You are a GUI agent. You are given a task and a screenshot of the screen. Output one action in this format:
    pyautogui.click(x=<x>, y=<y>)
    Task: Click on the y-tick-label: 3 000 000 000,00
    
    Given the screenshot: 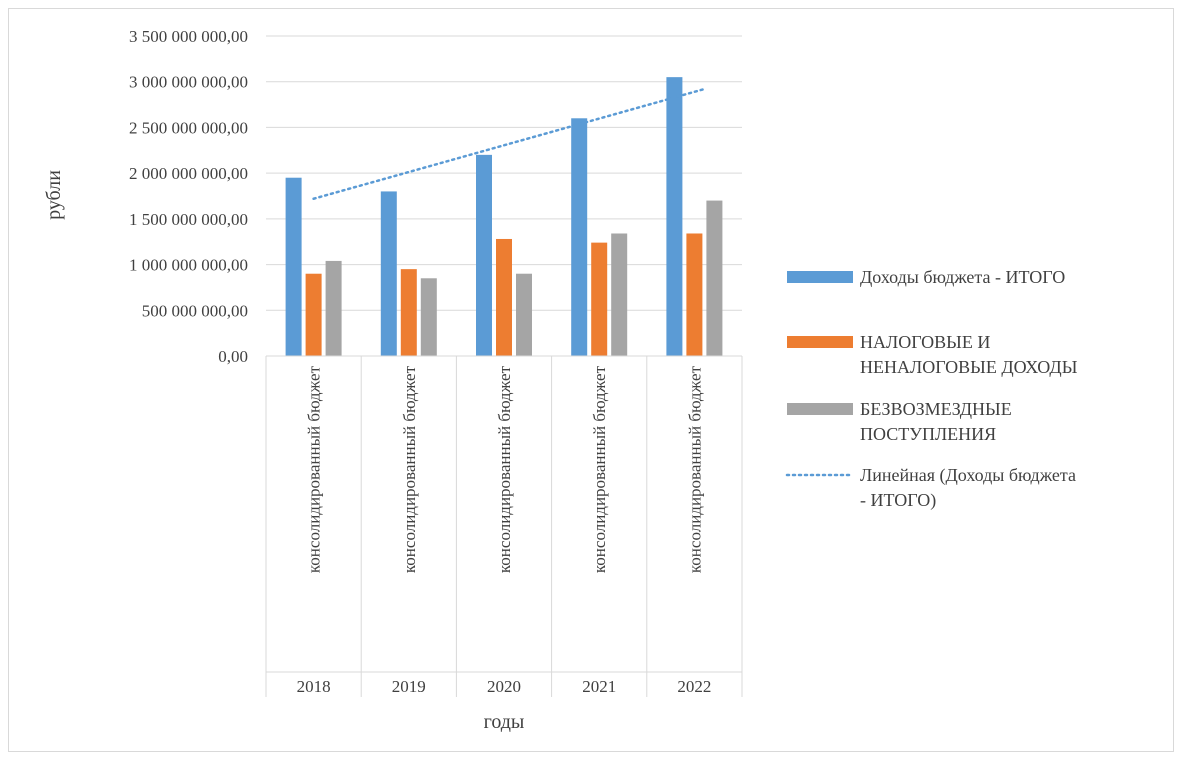 What is the action you would take?
    pyautogui.click(x=188, y=82)
    